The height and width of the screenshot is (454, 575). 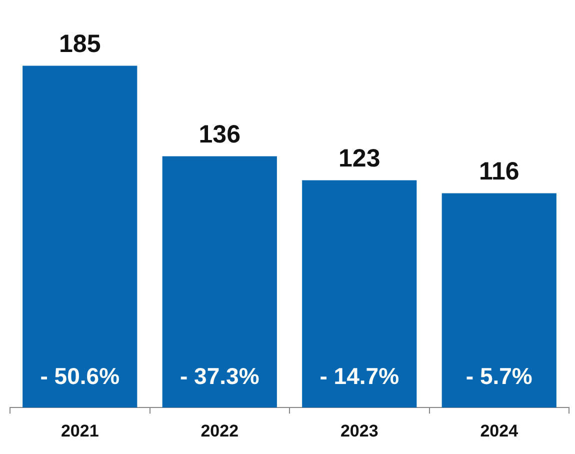 What do you see at coordinates (80, 375) in the screenshot?
I see `annotation: - 50.6%` at bounding box center [80, 375].